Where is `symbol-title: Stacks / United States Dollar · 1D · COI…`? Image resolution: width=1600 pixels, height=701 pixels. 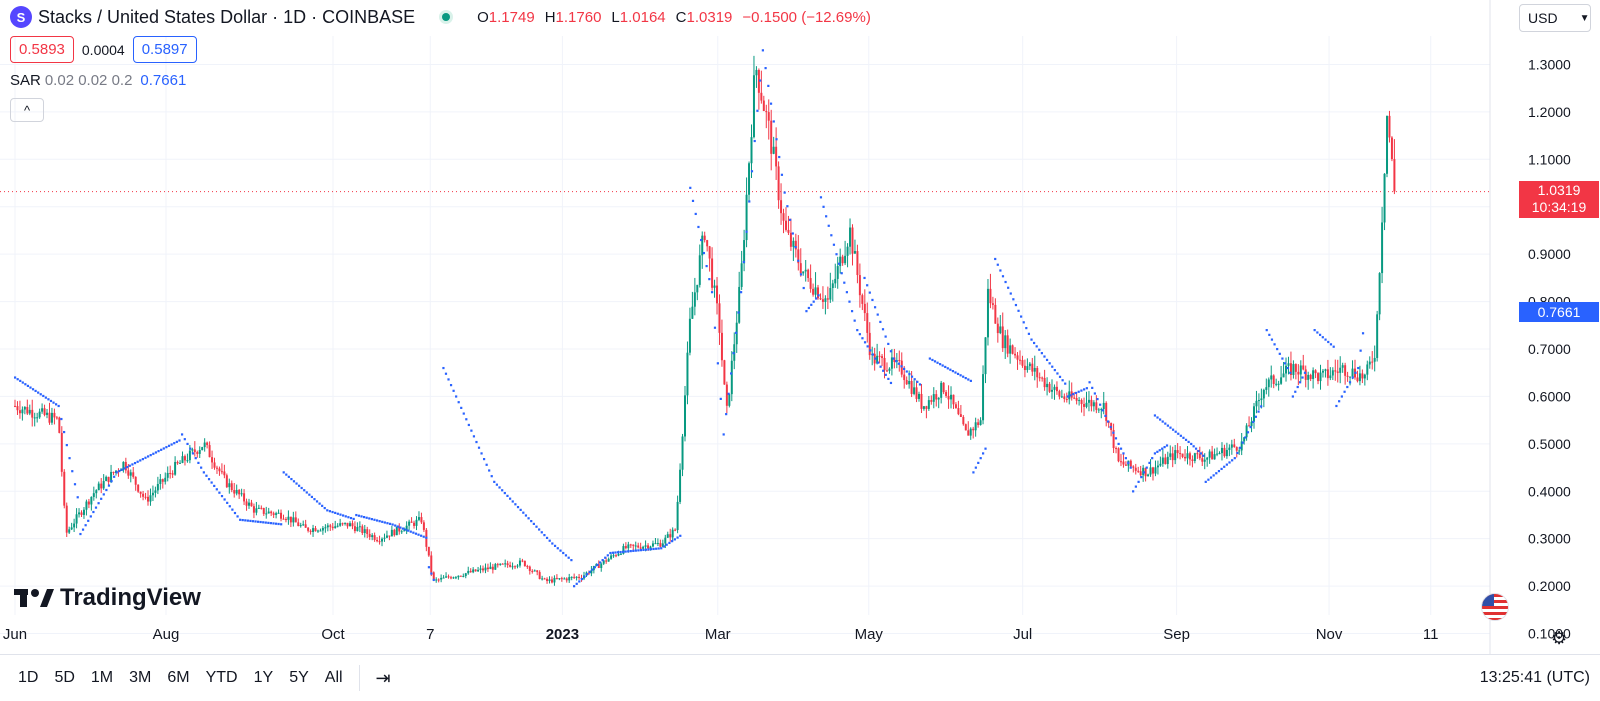 symbol-title: Stacks / United States Dollar · 1D · COI… is located at coordinates (227, 16).